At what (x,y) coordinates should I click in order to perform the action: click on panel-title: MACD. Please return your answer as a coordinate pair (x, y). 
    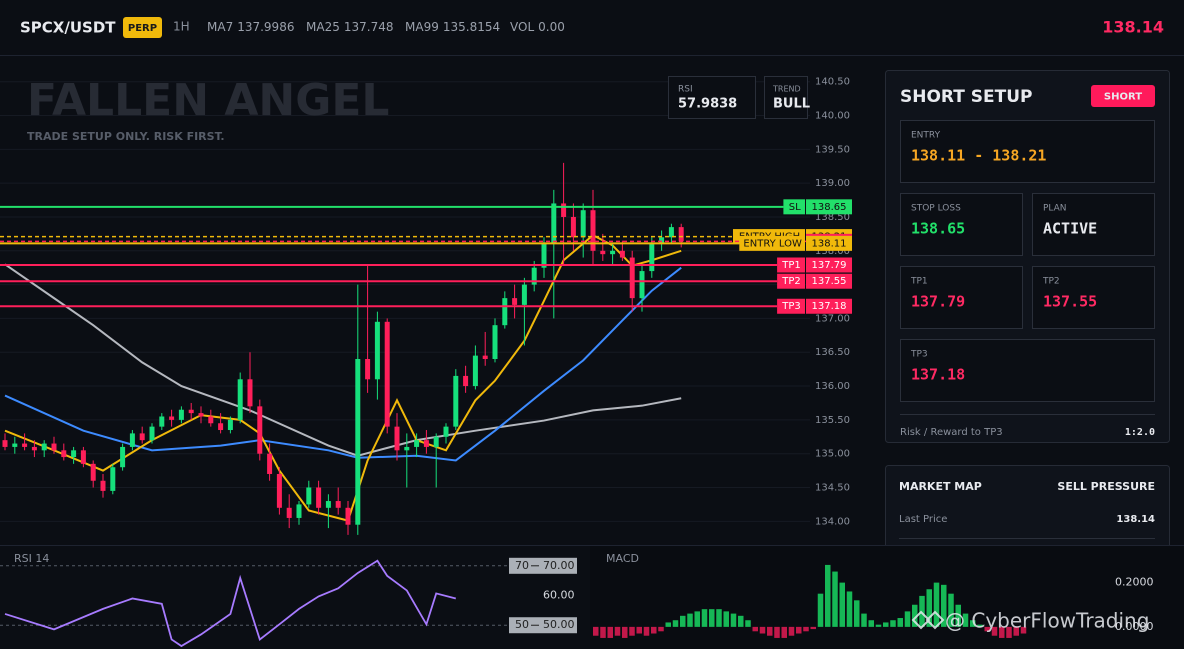
    Looking at the image, I should click on (622, 558).